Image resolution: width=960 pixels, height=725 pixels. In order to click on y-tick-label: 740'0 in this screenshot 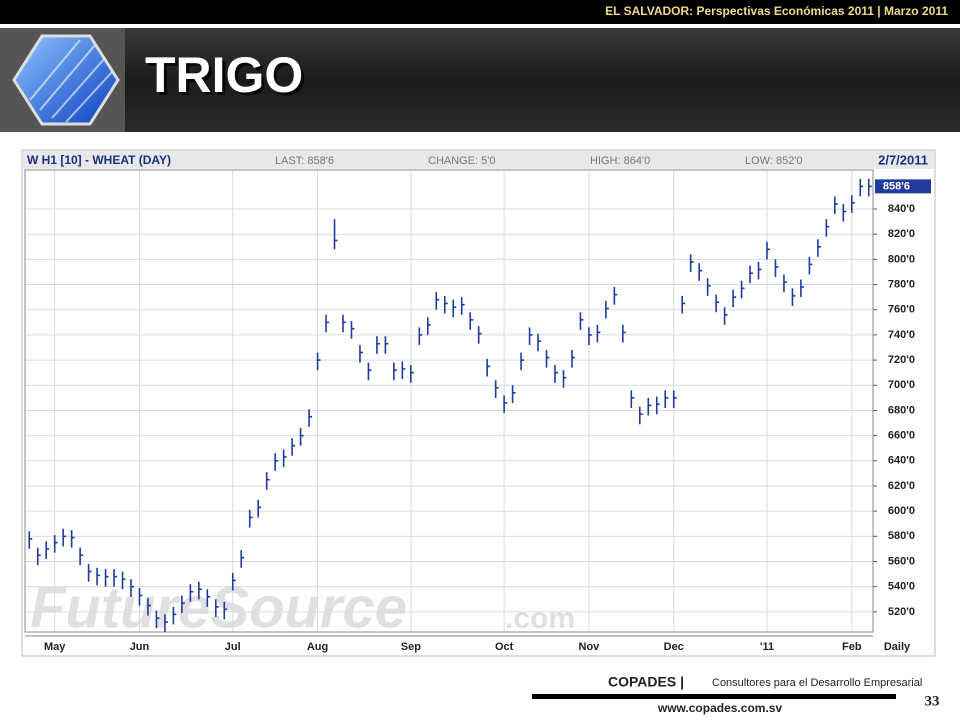, I will do `click(901, 335)`.